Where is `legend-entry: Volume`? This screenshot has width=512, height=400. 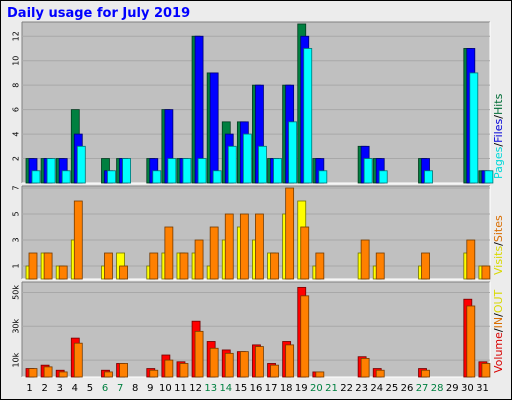 legend-entry: Volume is located at coordinates (498, 352).